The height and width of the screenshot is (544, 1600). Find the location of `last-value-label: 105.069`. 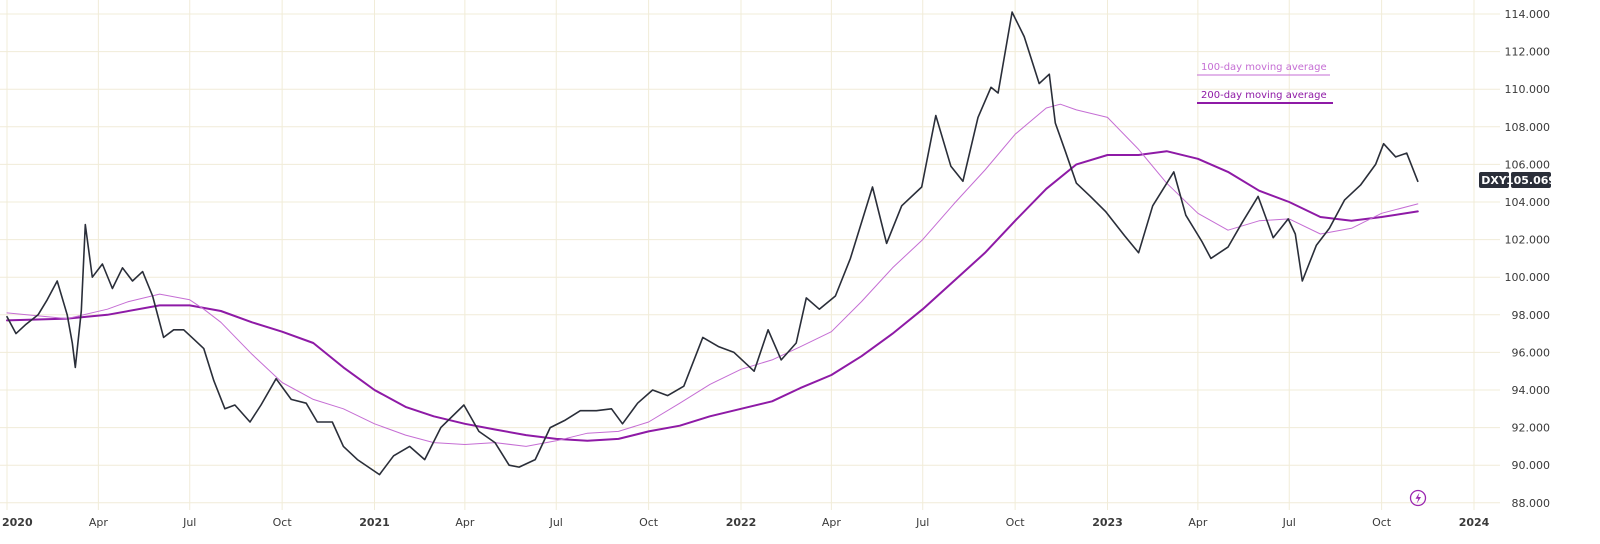

last-value-label: 105.069 is located at coordinates (1531, 180).